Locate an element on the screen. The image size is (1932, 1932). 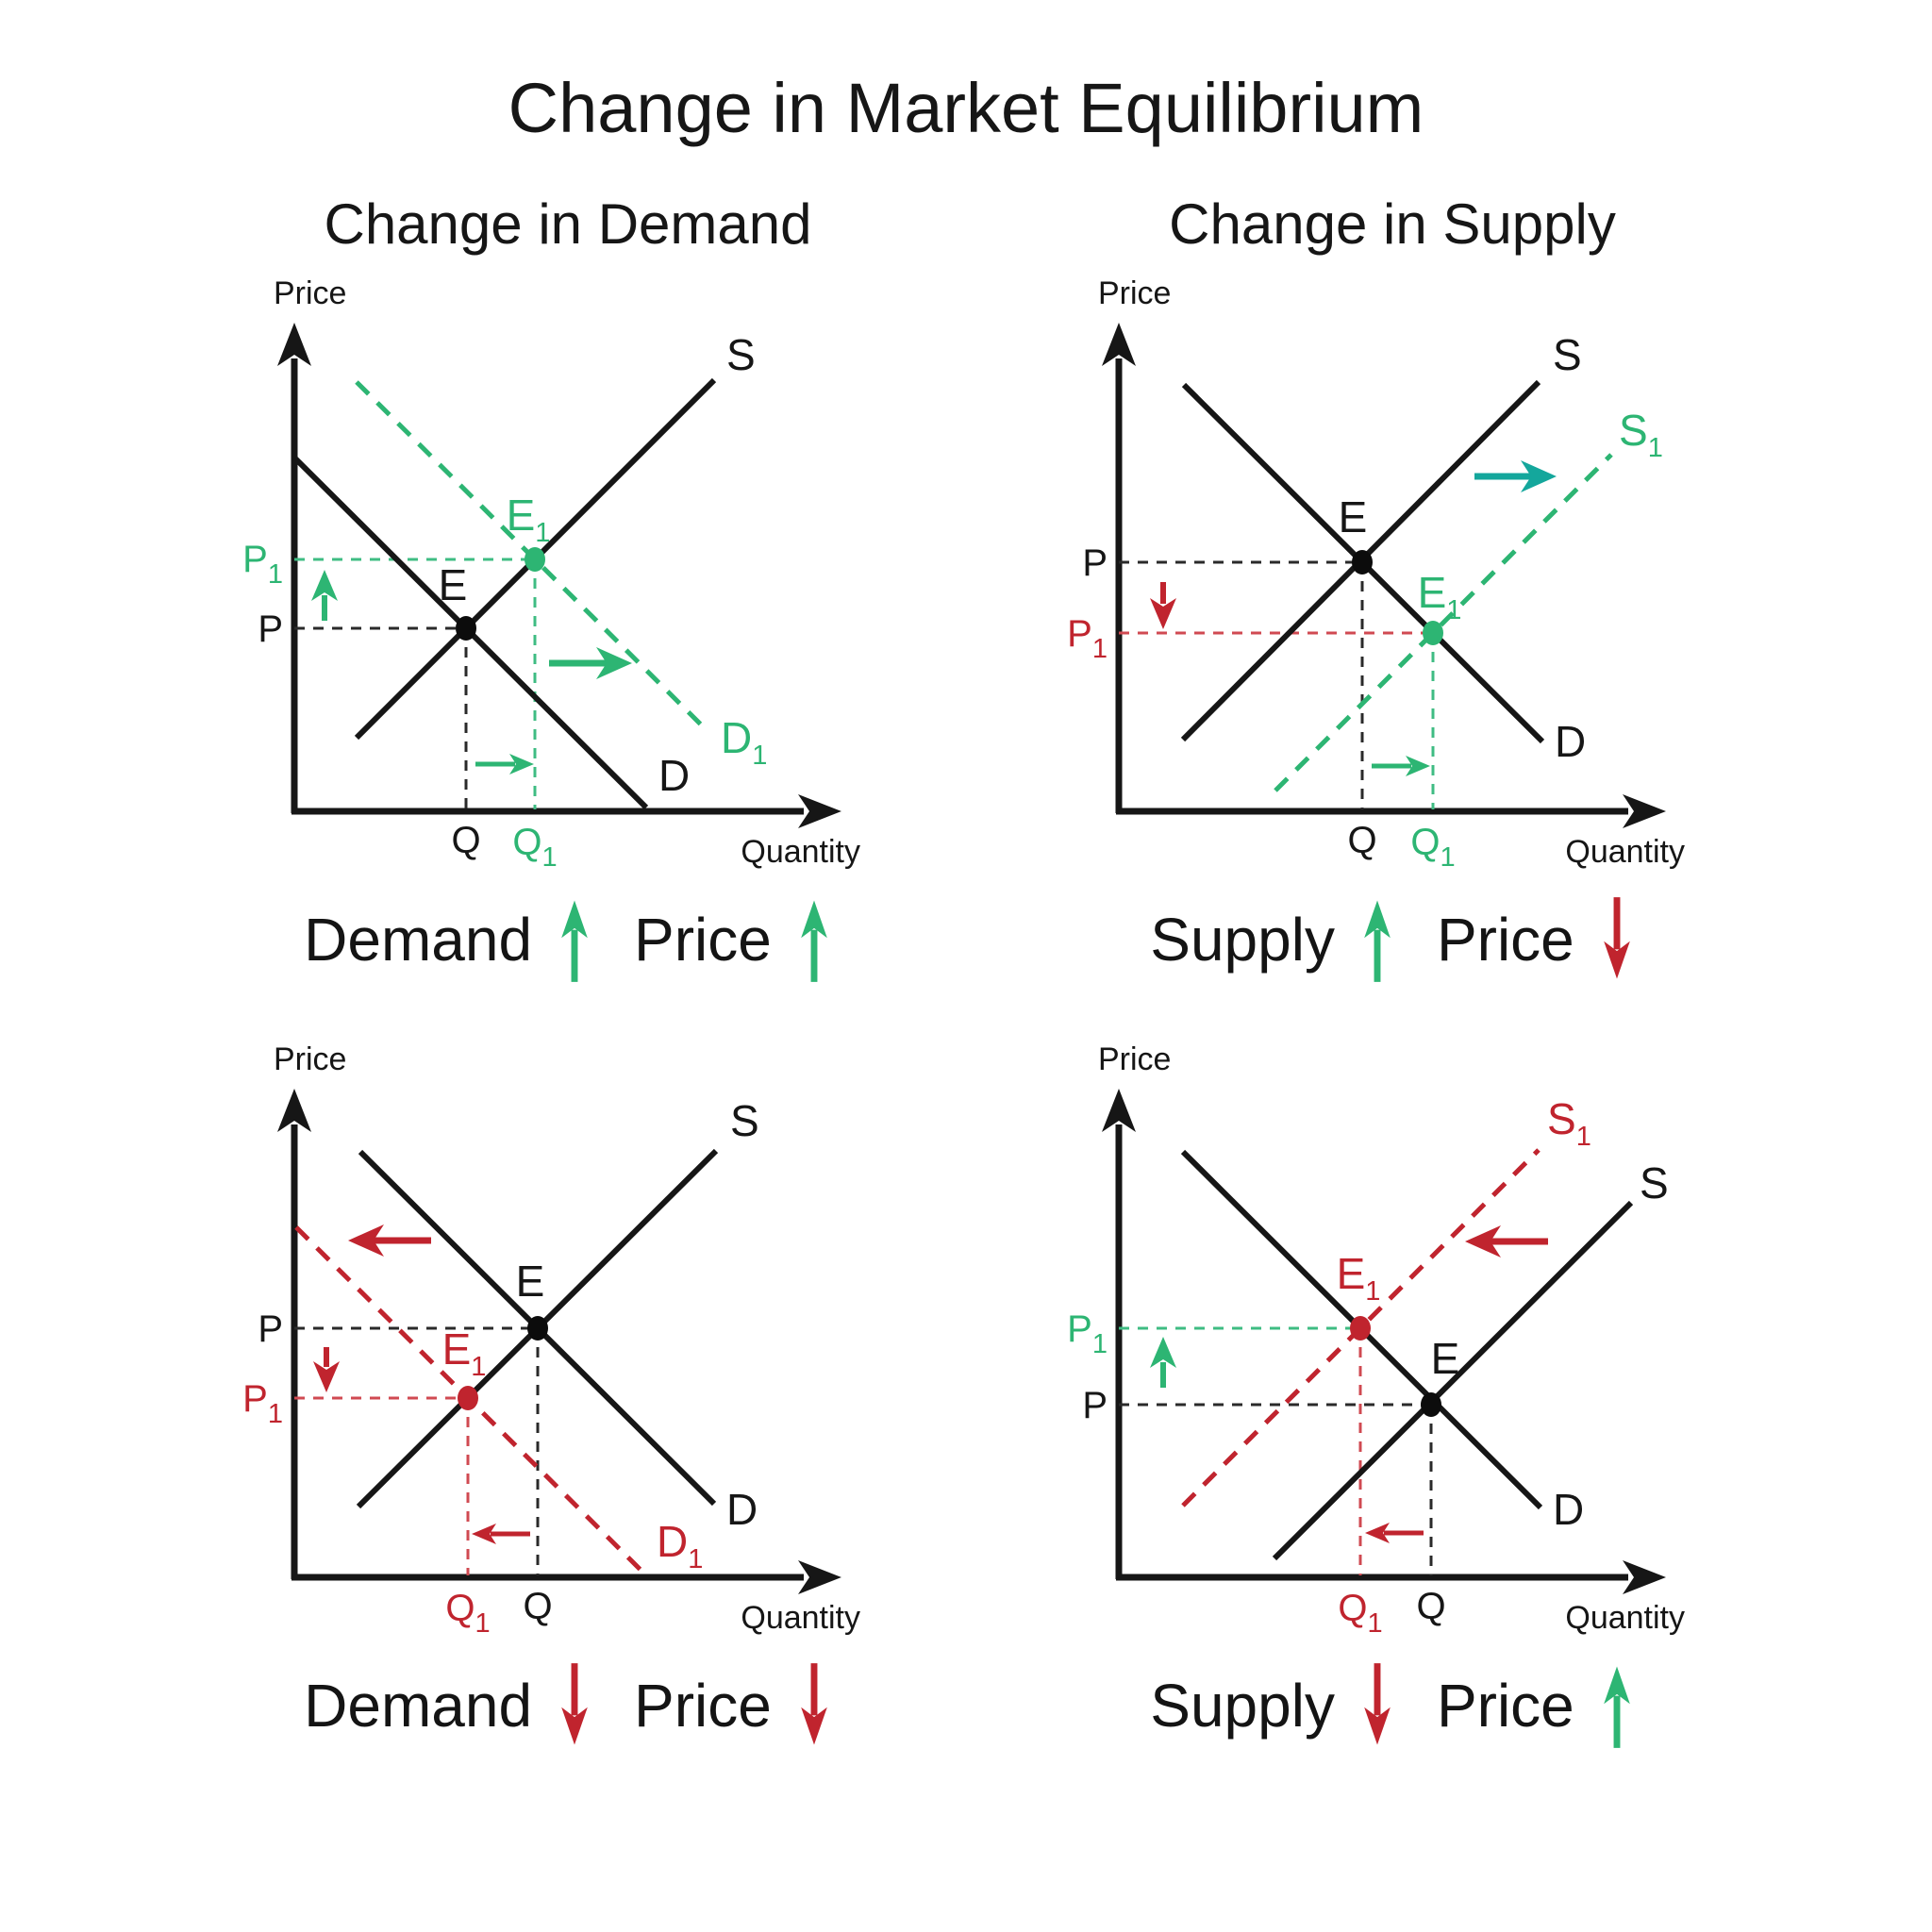
caption-demand-decrease: Demand Price is located at coordinates (568, 1706).